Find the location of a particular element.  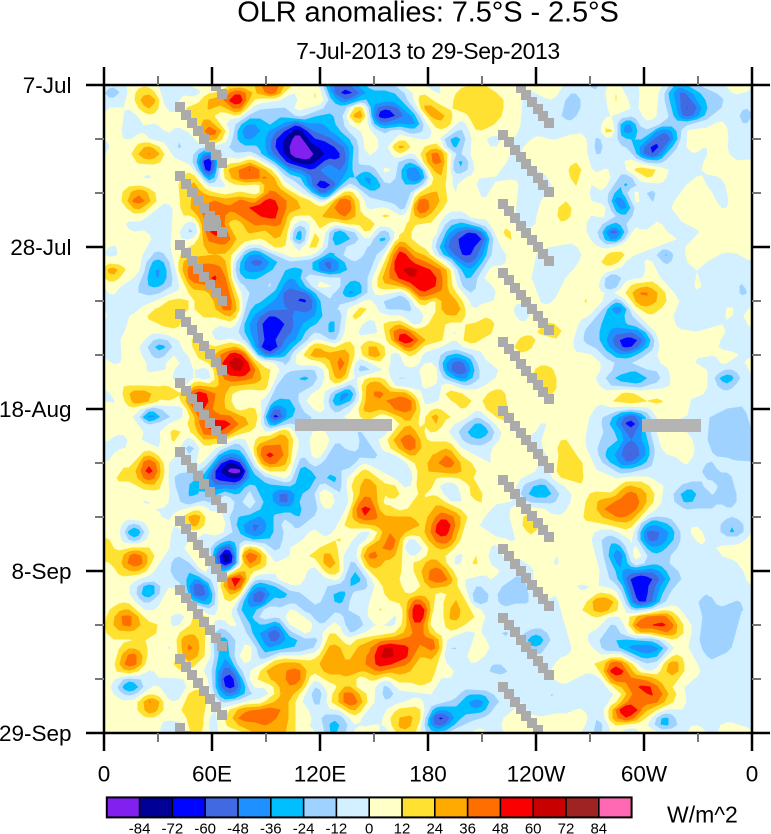

svg-text: 60 is located at coordinates (533, 827).